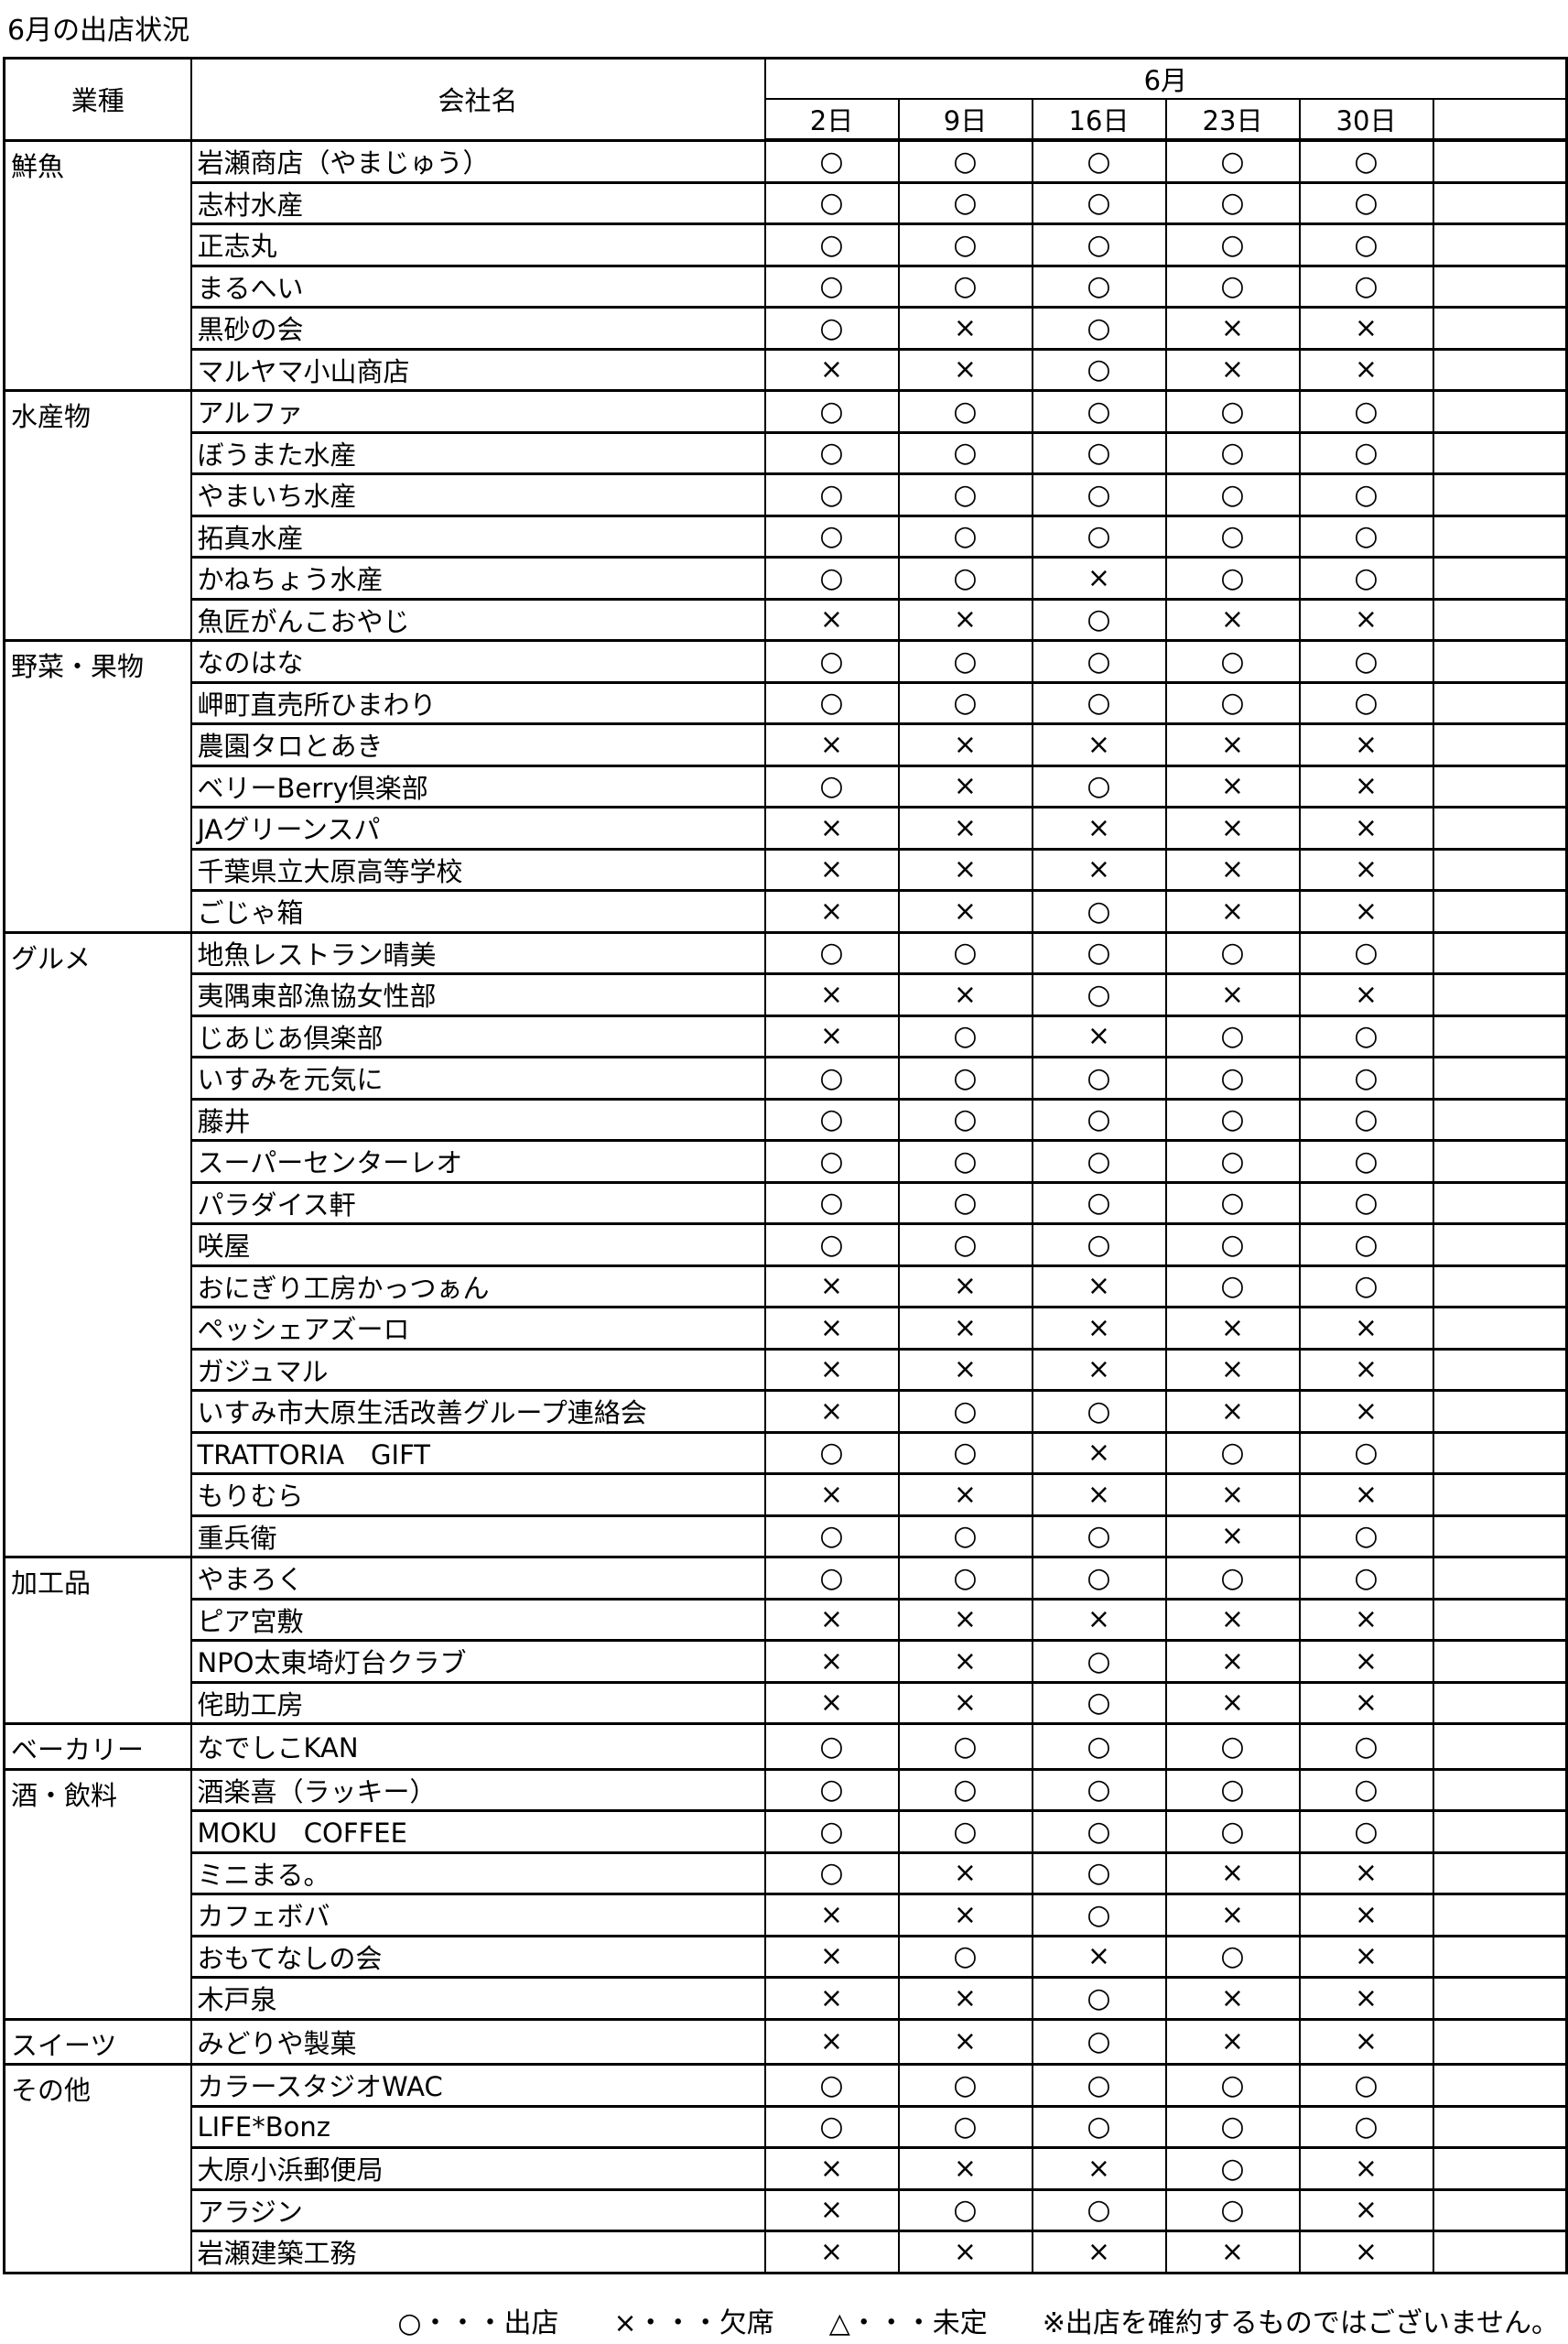  I want to click on company-name: いすみを元気に, so click(478, 1078).